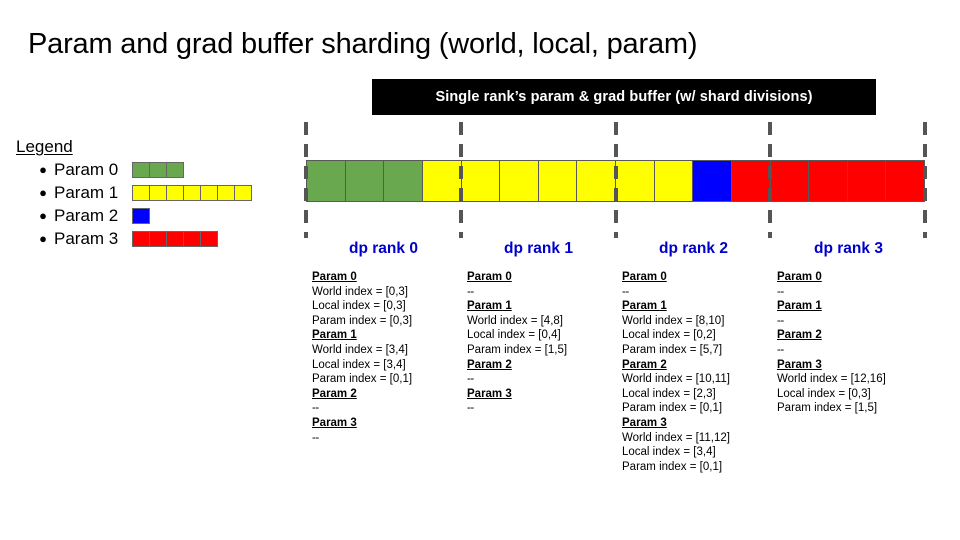 The height and width of the screenshot is (540, 960). I want to click on param-index-line: World index = [0,3], so click(360, 291).